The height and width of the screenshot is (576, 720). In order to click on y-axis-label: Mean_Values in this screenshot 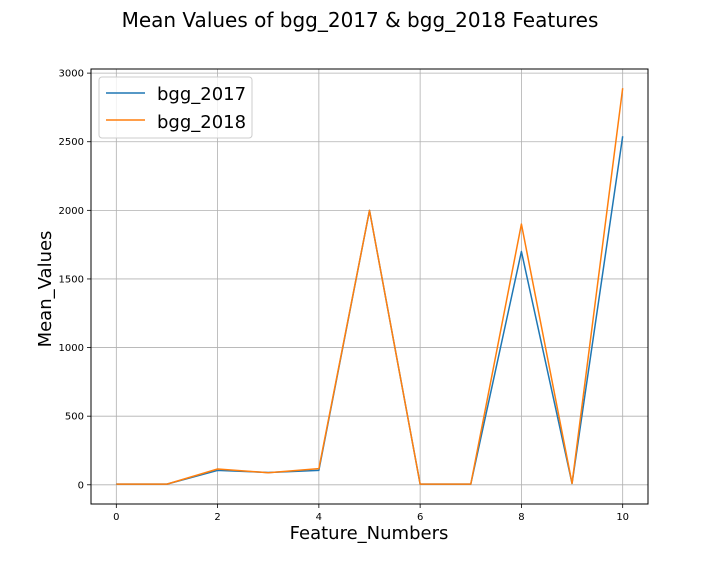, I will do `click(45, 289)`.